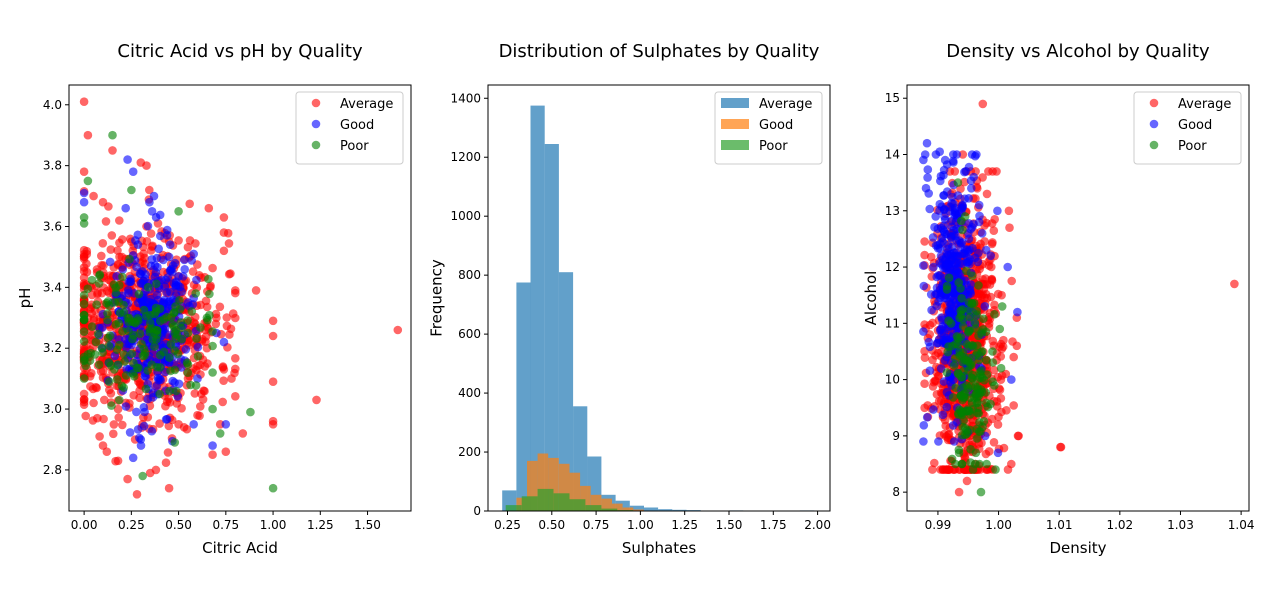 Image resolution: width=1283 pixels, height=600 pixels. What do you see at coordinates (1187, 128) in the screenshot?
I see `legend-box` at bounding box center [1187, 128].